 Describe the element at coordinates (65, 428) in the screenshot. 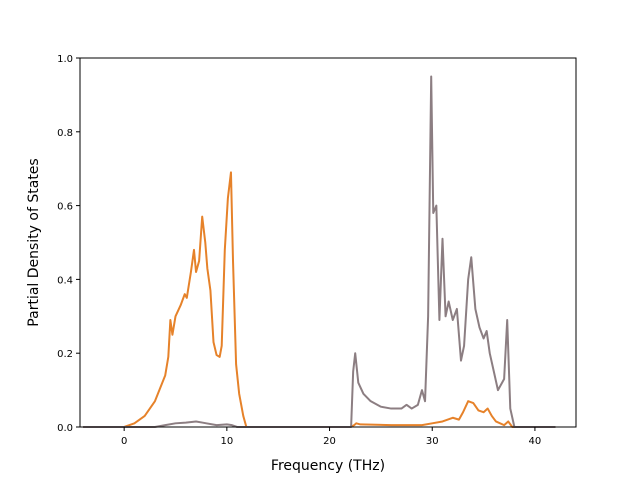

I see `y-tick-label: 0.0` at that location.